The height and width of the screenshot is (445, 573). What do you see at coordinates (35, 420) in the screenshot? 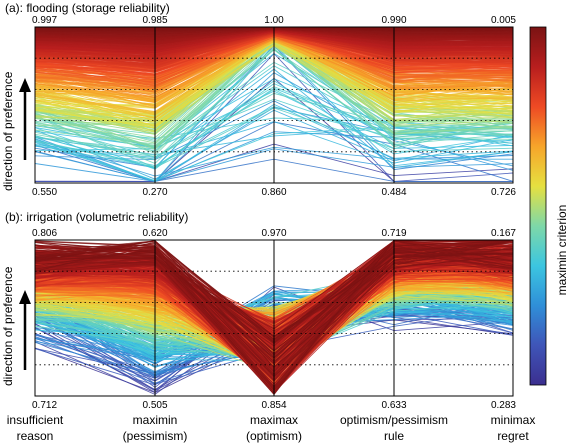
I see `axis-label-line1: insufficient` at bounding box center [35, 420].